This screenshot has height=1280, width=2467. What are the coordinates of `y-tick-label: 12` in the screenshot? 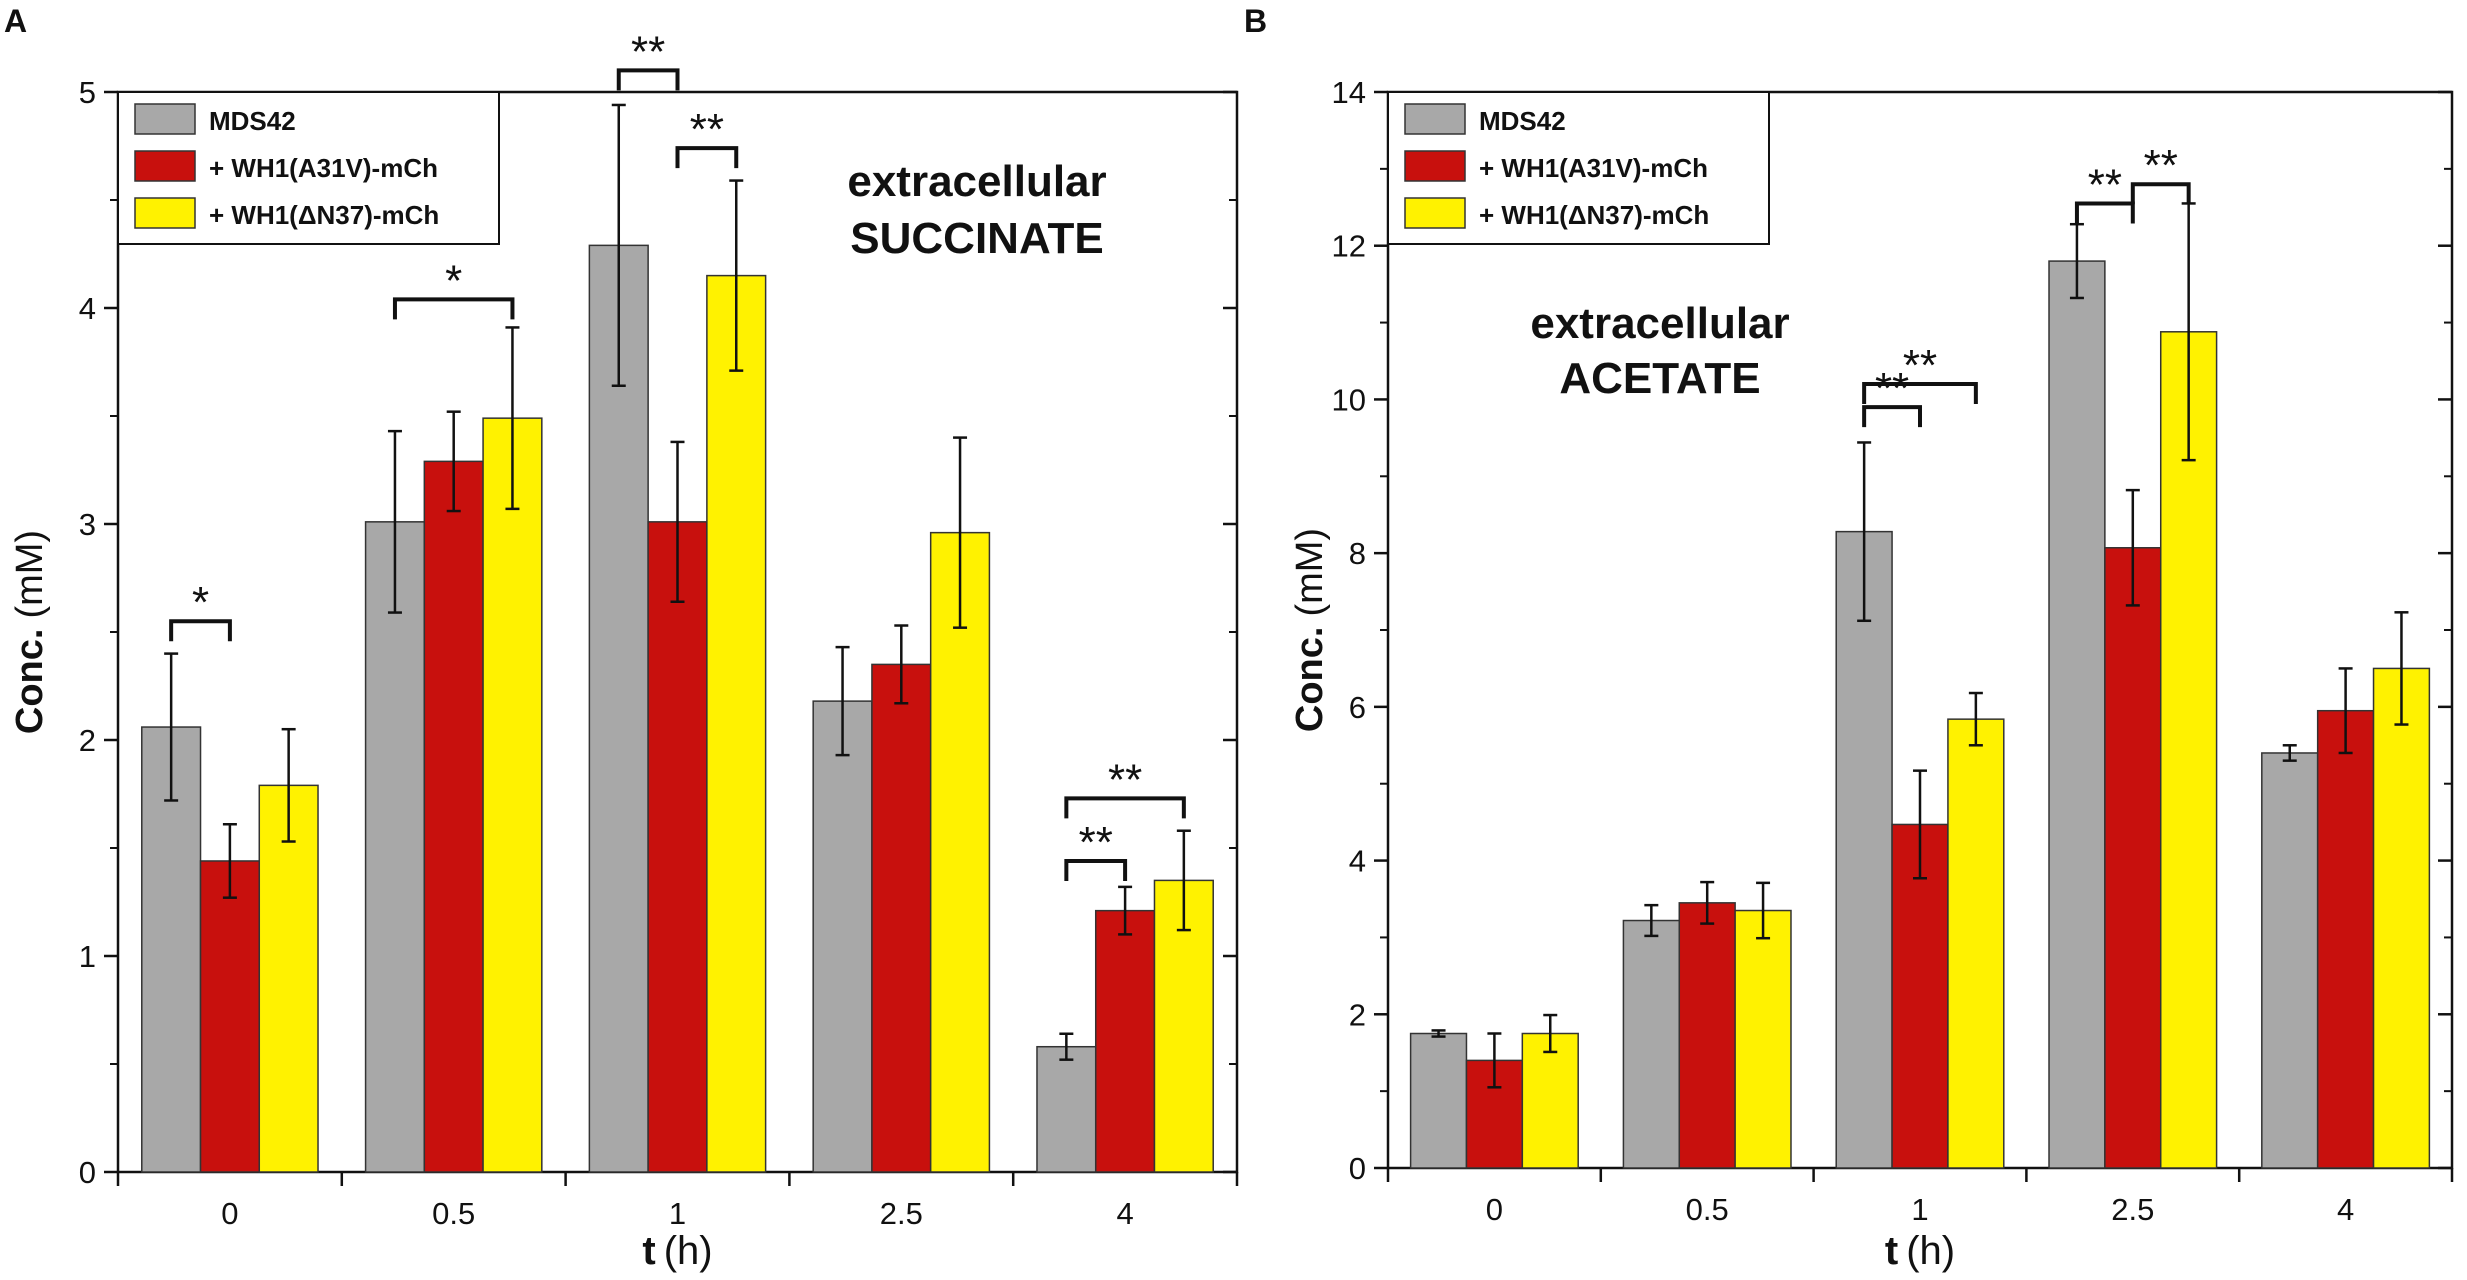 It's located at (1349, 246).